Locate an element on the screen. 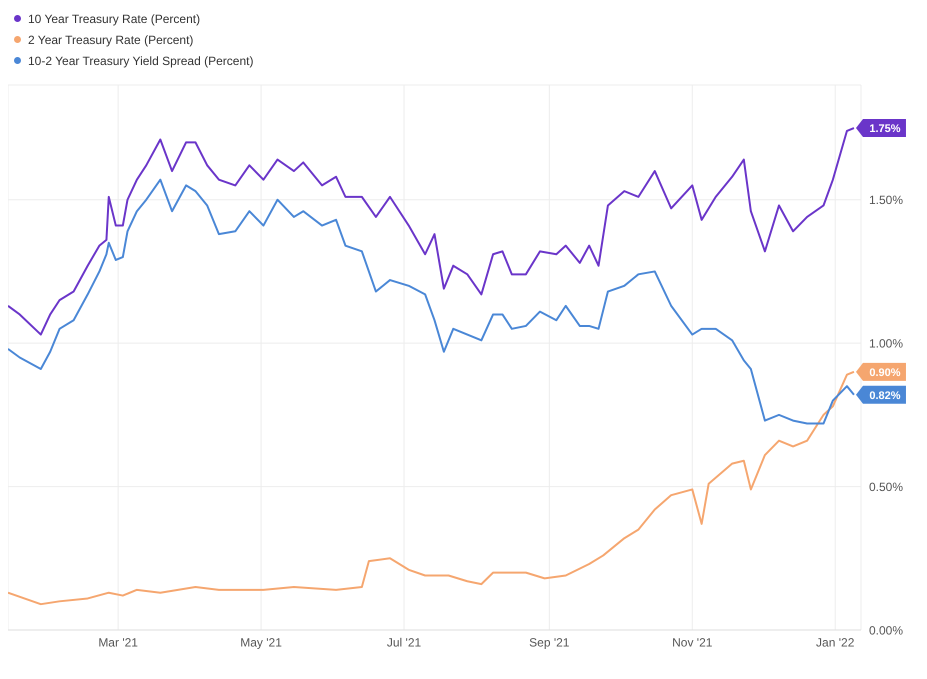  legend-label: 10-2 Year Treasury Yield Spread (Percent) is located at coordinates (141, 61).